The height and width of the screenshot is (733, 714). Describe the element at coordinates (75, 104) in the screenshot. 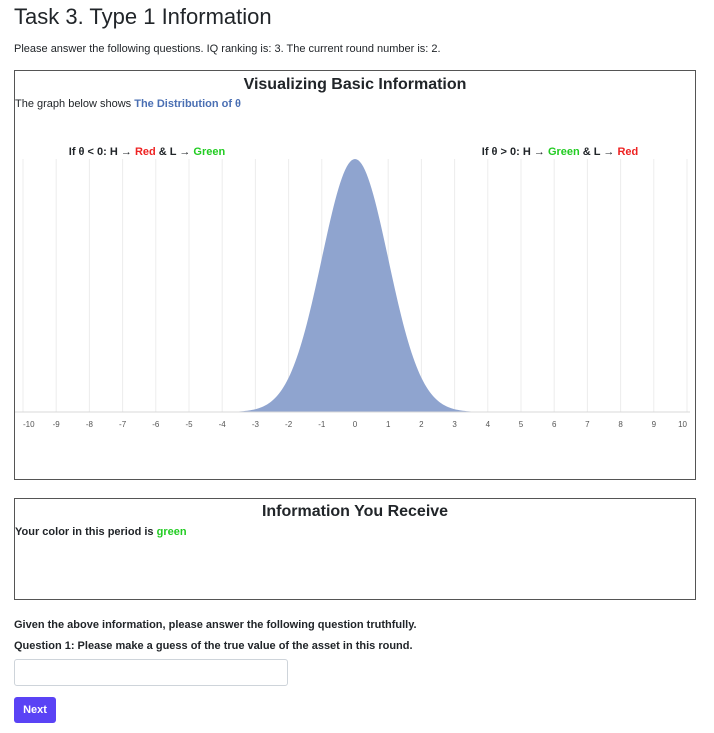

I see `graph-description-prefix: The graph below shows` at that location.